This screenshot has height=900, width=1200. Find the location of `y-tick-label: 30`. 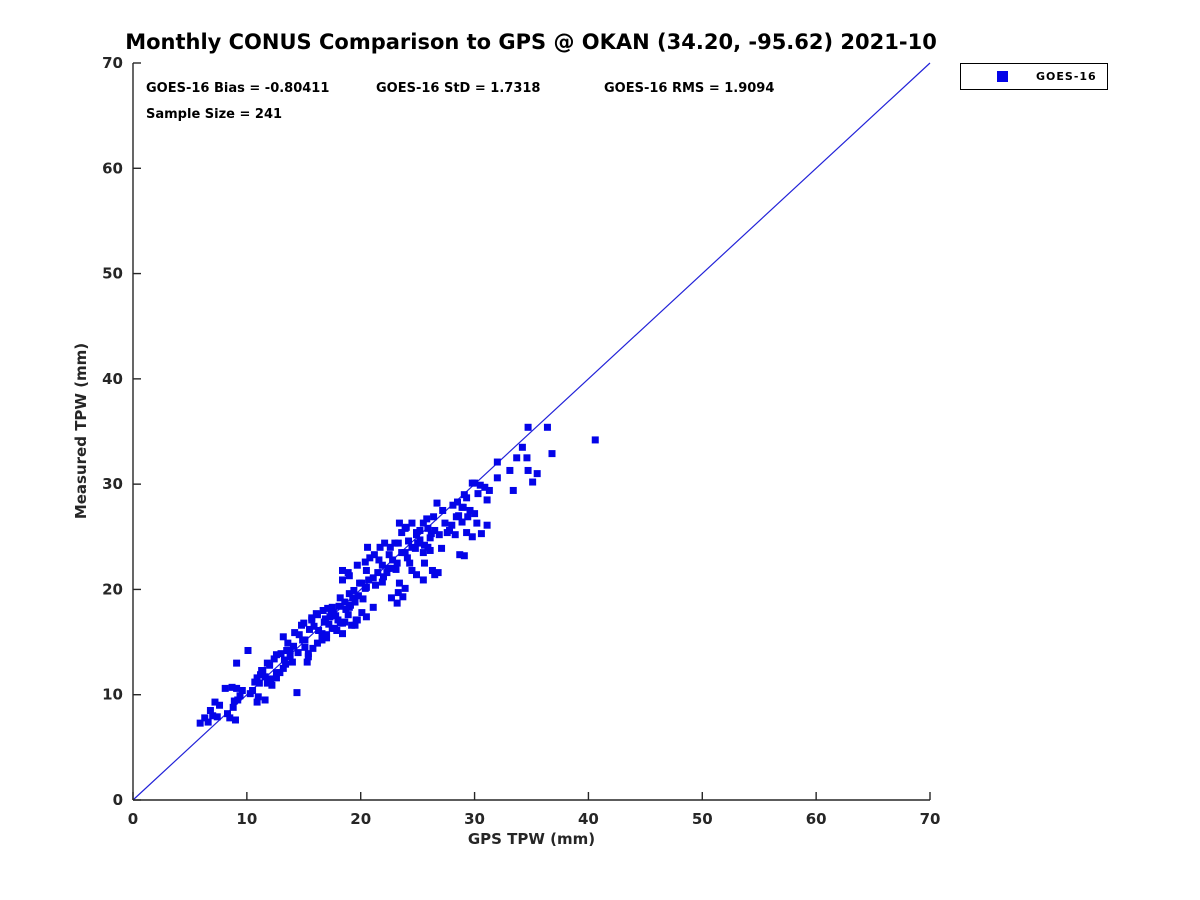

y-tick-label: 30 is located at coordinates (112, 484).